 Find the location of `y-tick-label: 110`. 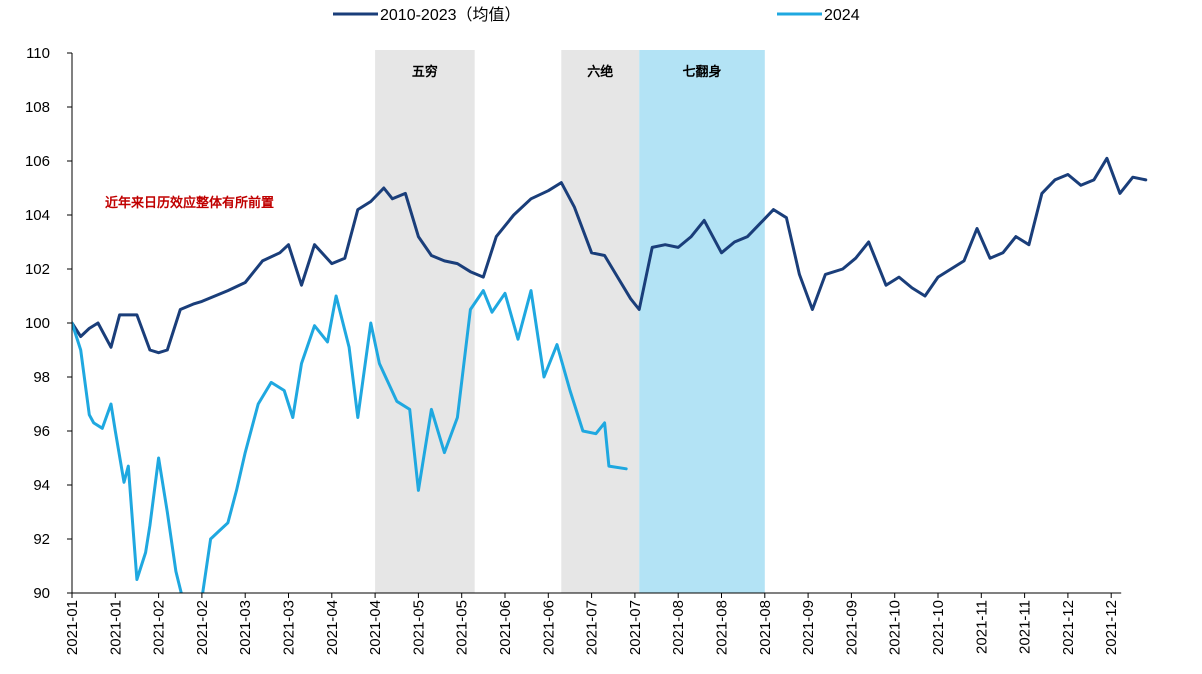

y-tick-label: 110 is located at coordinates (38, 53).